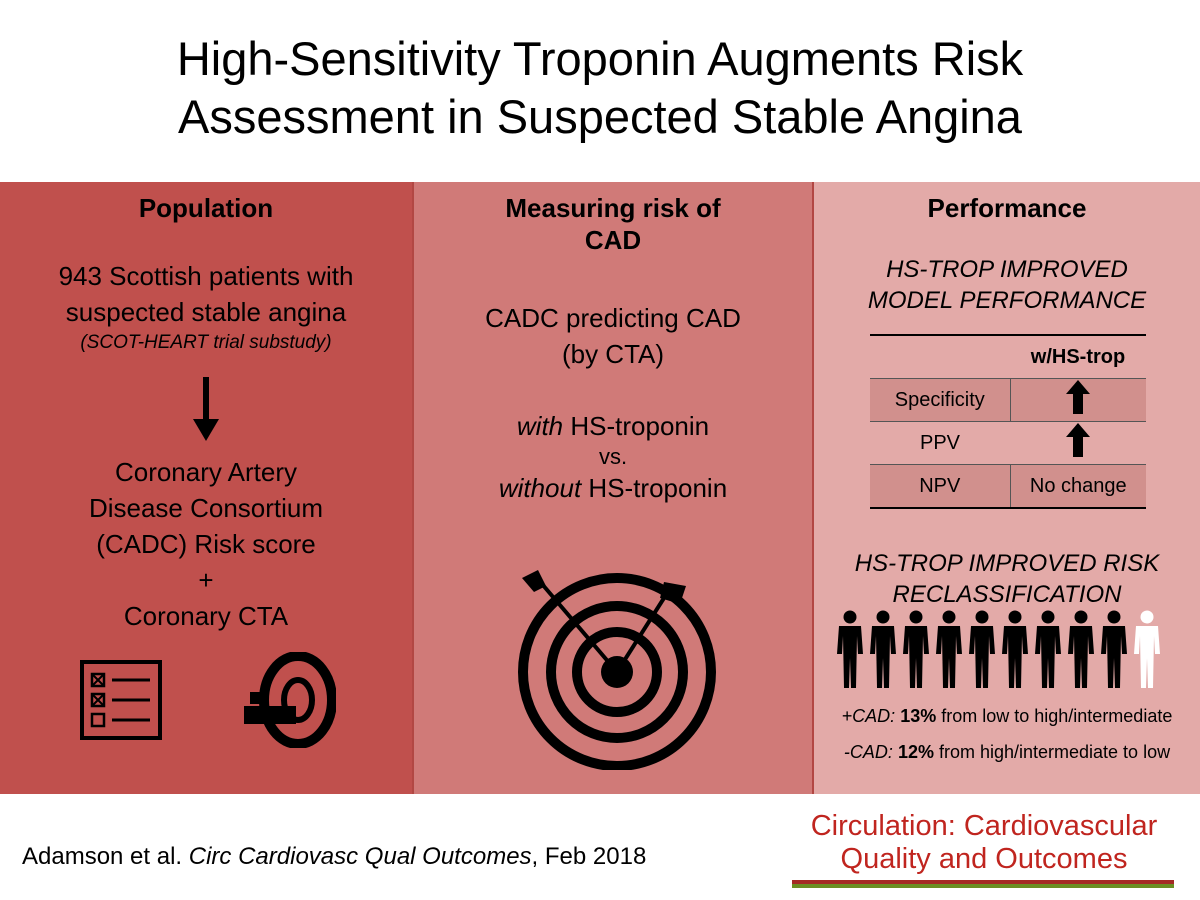  Describe the element at coordinates (1052, 752) in the screenshot. I see `stat2-rest: from high/intermediate to low` at that location.